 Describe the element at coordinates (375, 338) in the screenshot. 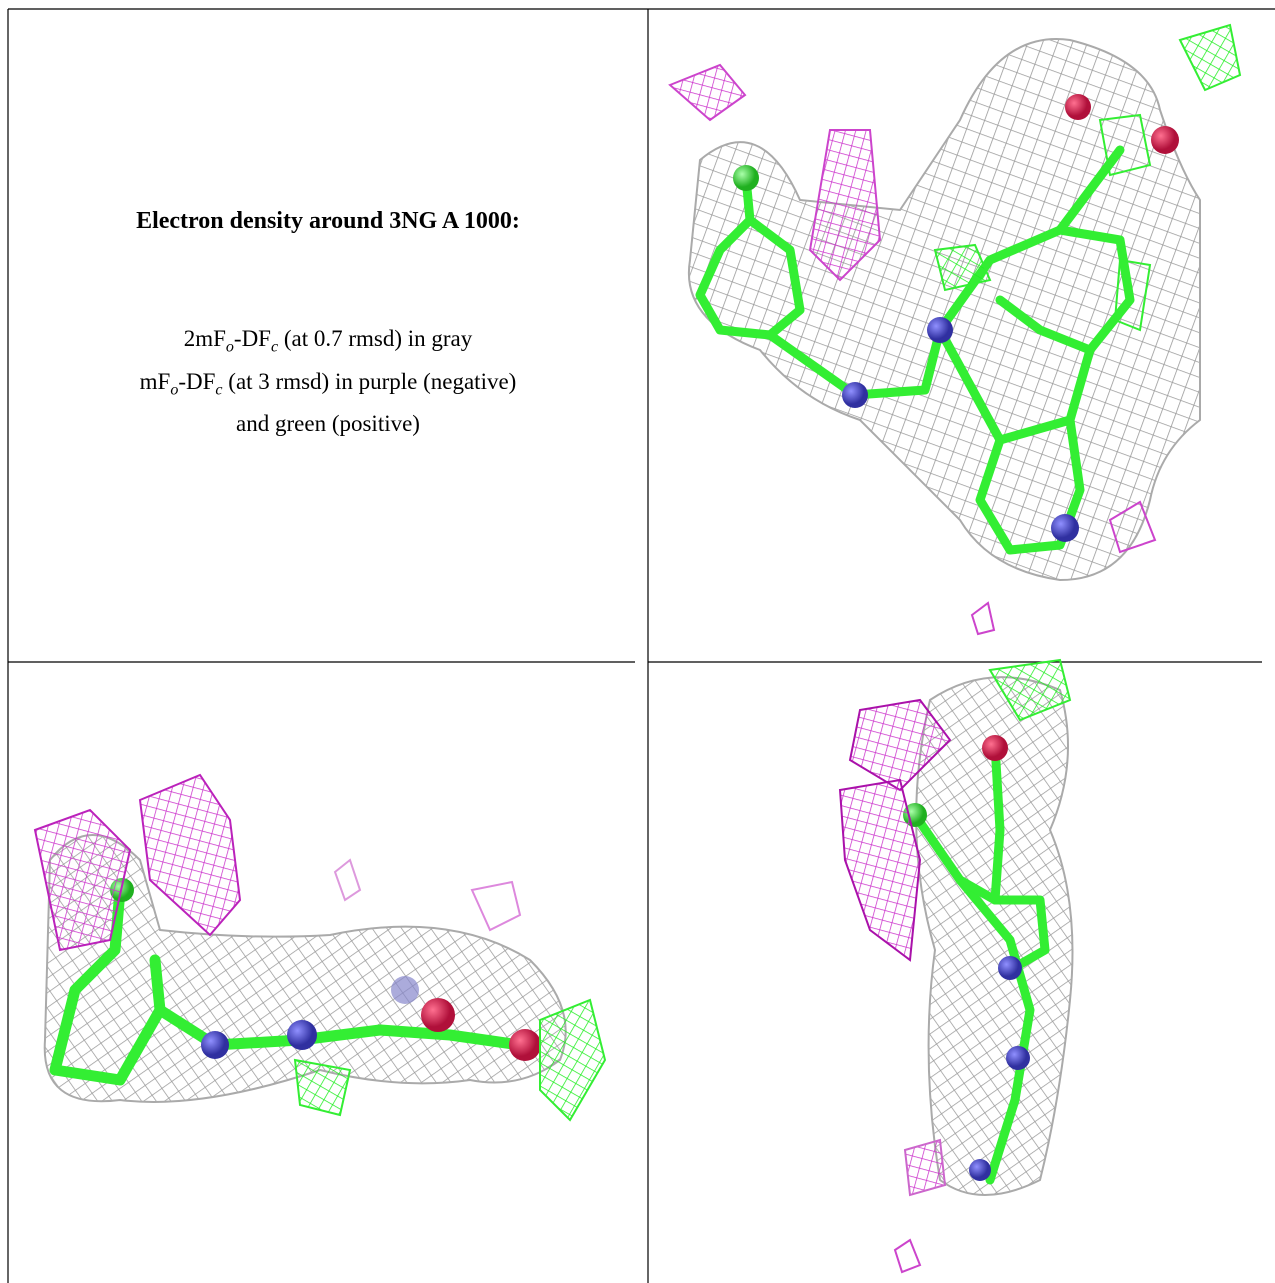

I see `legend-text: (at 0.7 rmsd) in gray` at that location.